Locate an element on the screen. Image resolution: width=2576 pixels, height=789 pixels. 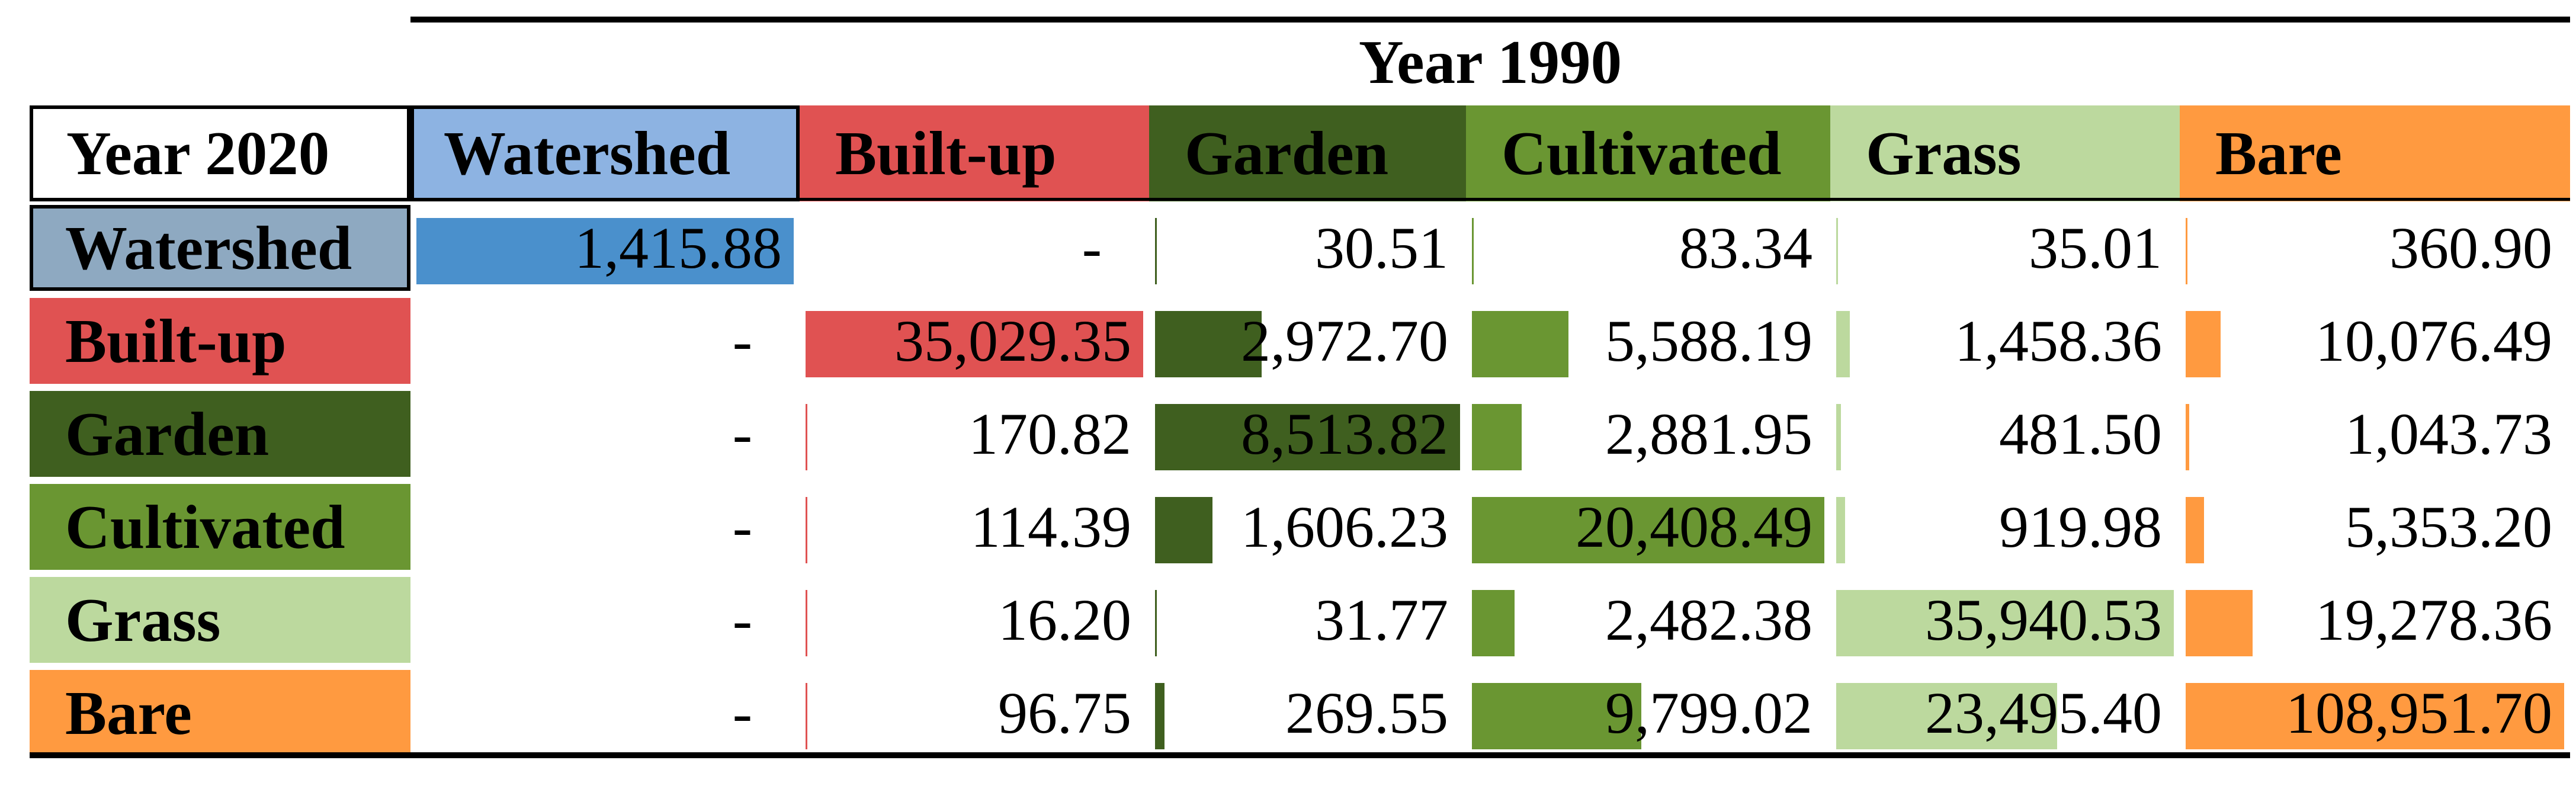
cell-value: 8,513.82 is located at coordinates (1344, 434).